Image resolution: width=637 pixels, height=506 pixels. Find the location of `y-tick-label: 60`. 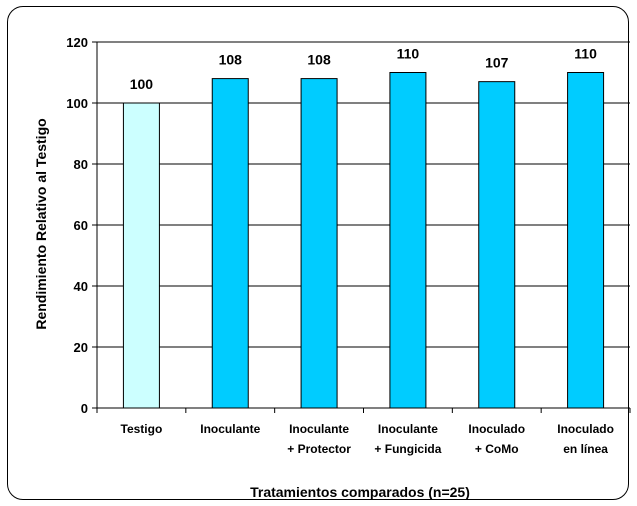

y-tick-label: 60 is located at coordinates (81, 225).